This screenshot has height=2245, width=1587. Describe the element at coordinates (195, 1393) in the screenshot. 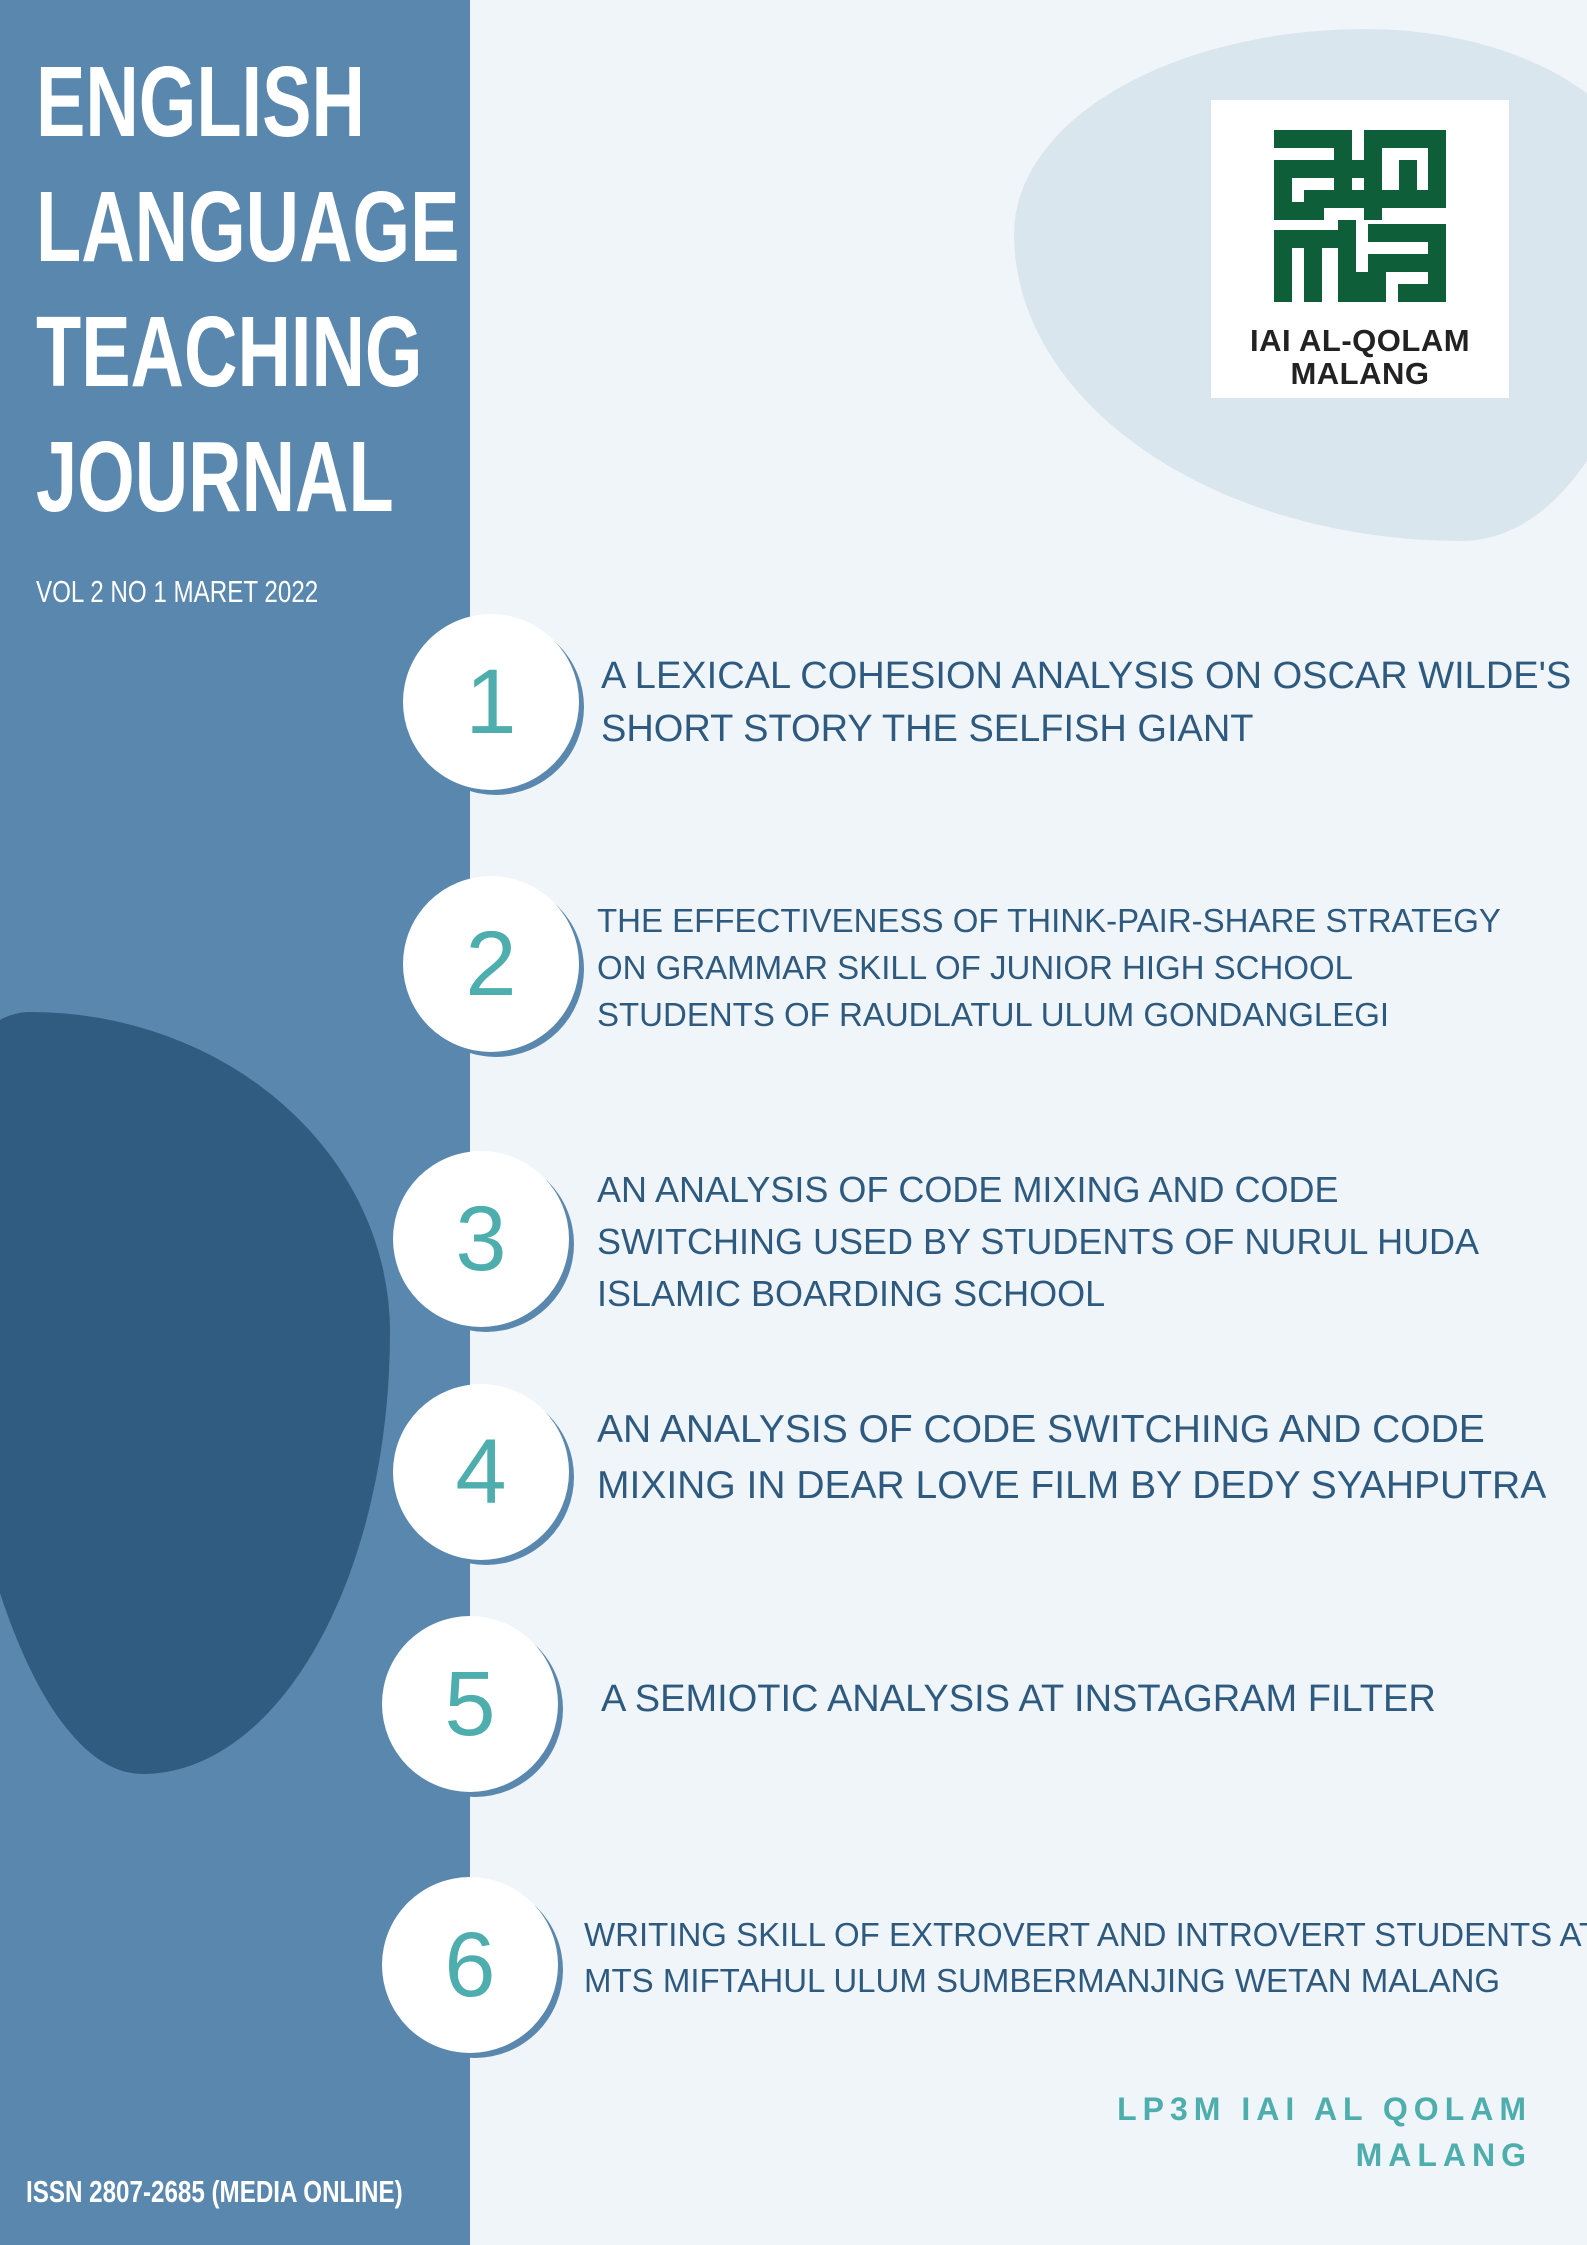

I see `decorative-blob-left` at that location.